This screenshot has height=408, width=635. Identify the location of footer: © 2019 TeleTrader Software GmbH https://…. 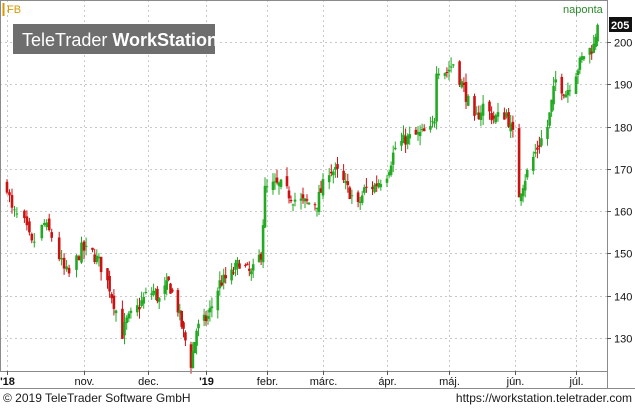
(317, 398).